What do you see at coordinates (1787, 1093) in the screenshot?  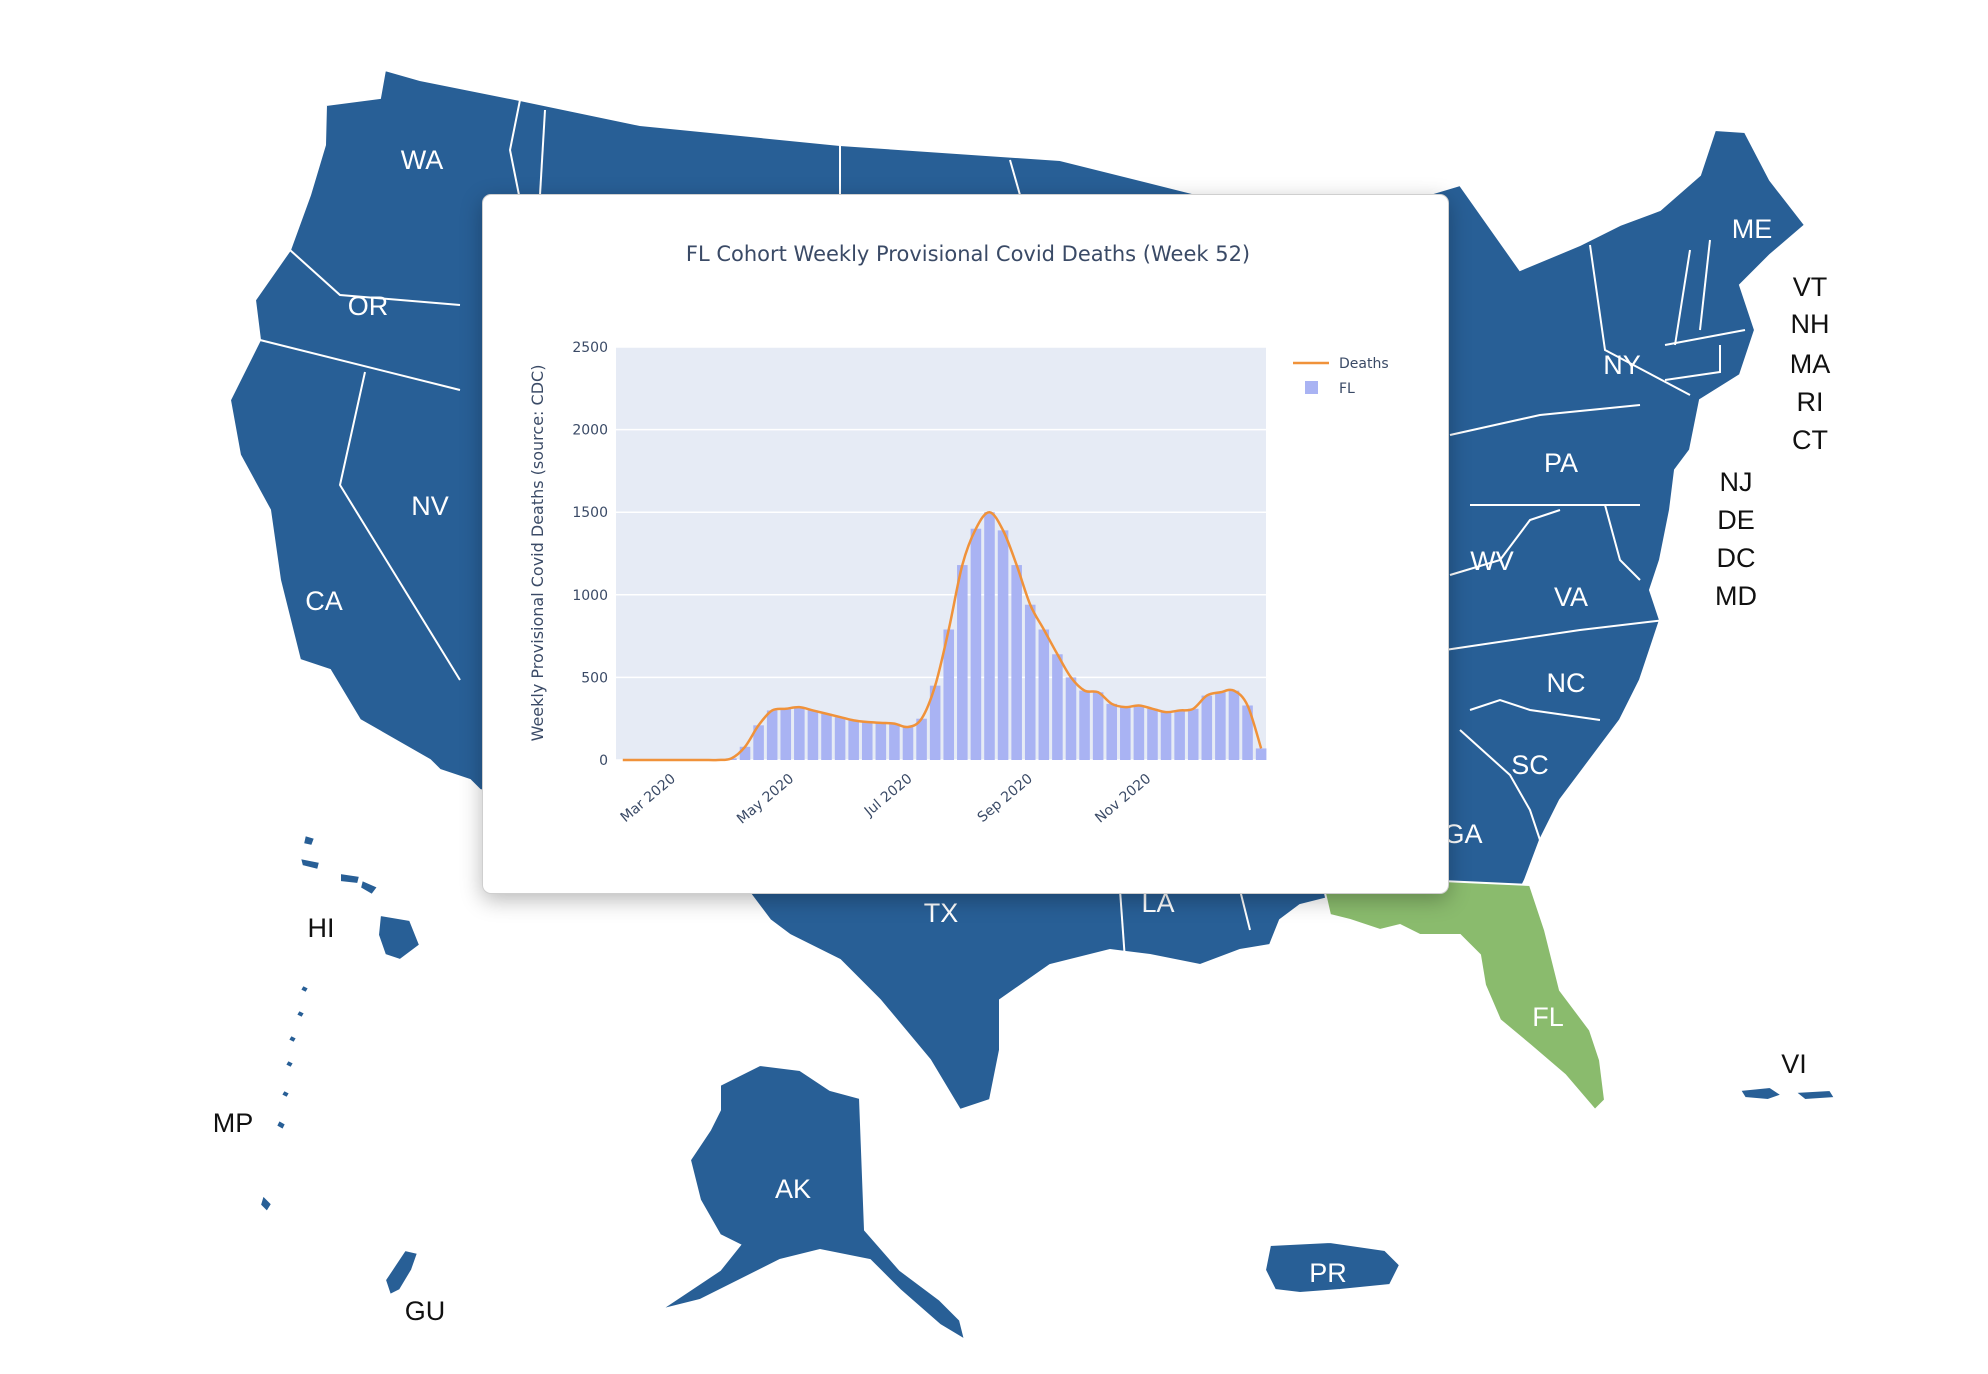 I see `state-vi` at bounding box center [1787, 1093].